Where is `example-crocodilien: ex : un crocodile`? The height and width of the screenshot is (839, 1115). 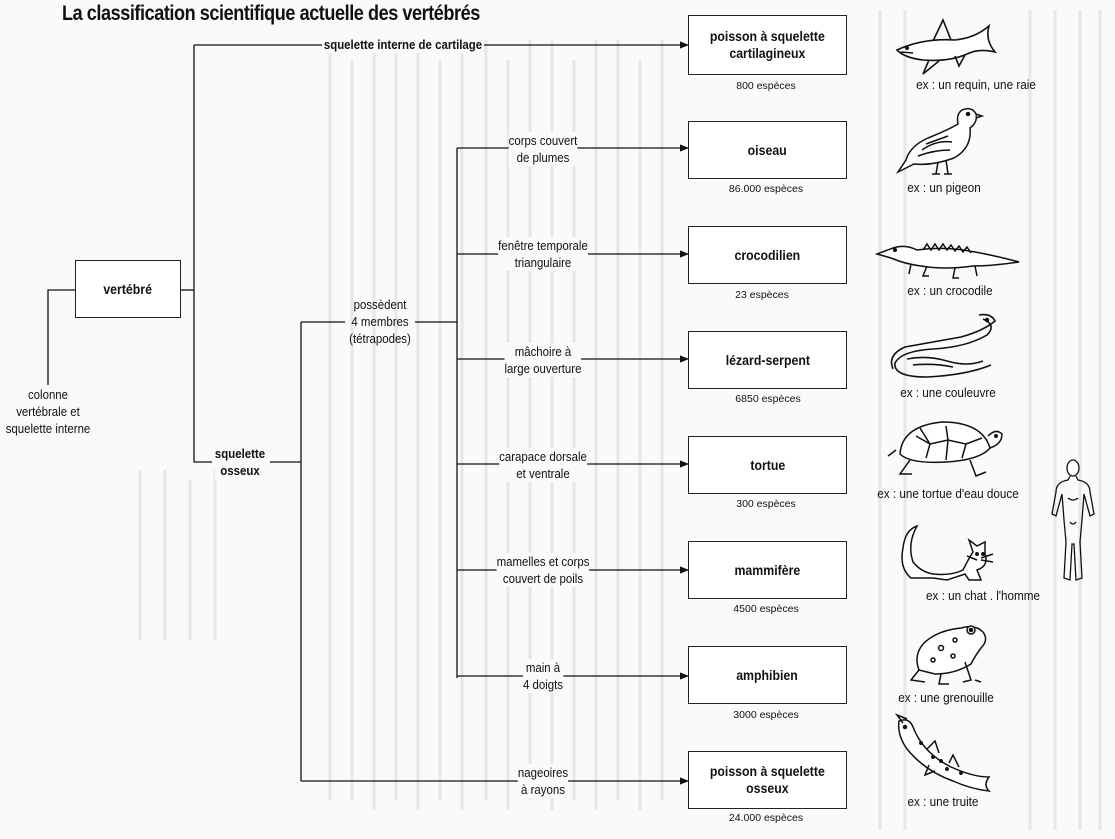 example-crocodilien: ex : un crocodile is located at coordinates (950, 290).